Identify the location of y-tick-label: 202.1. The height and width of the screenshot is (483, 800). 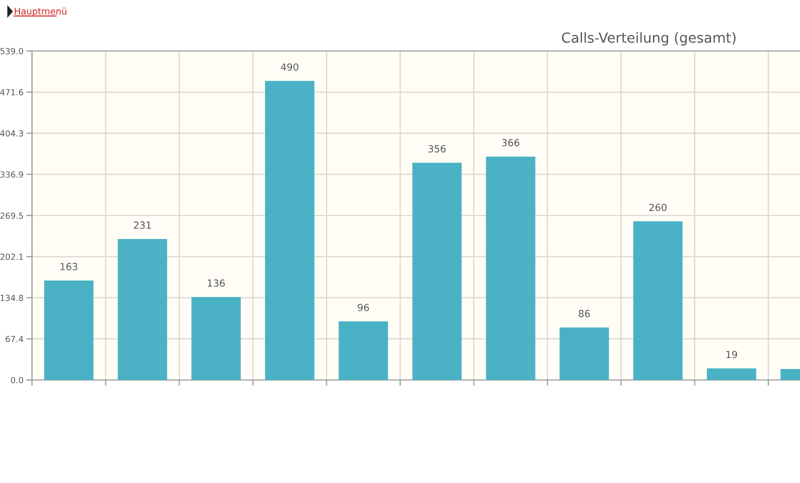
(11, 257).